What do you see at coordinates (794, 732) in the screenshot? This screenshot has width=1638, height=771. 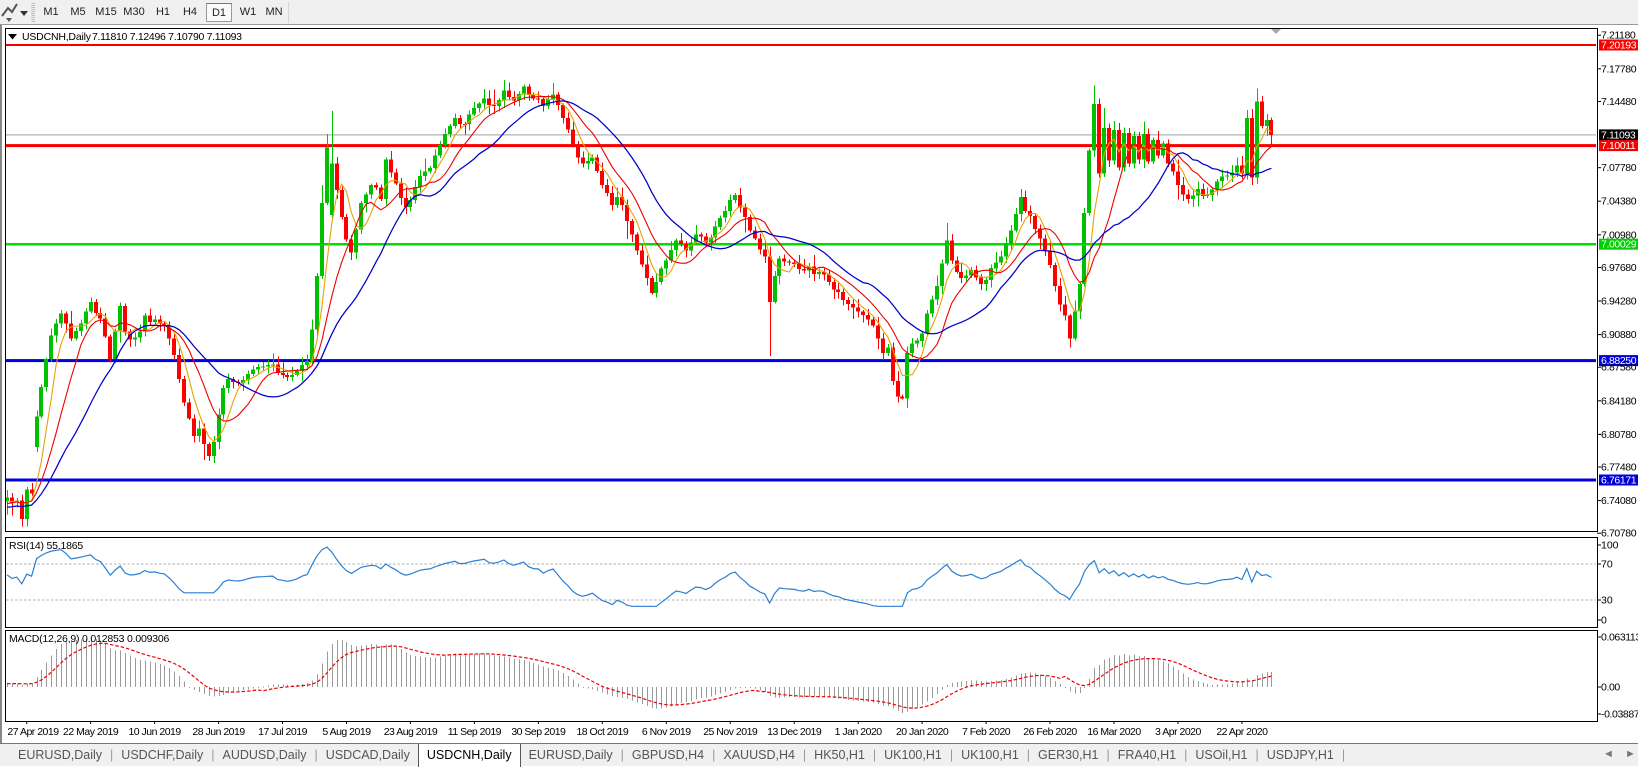 I see `svg-text: 13 Dec 2019` at bounding box center [794, 732].